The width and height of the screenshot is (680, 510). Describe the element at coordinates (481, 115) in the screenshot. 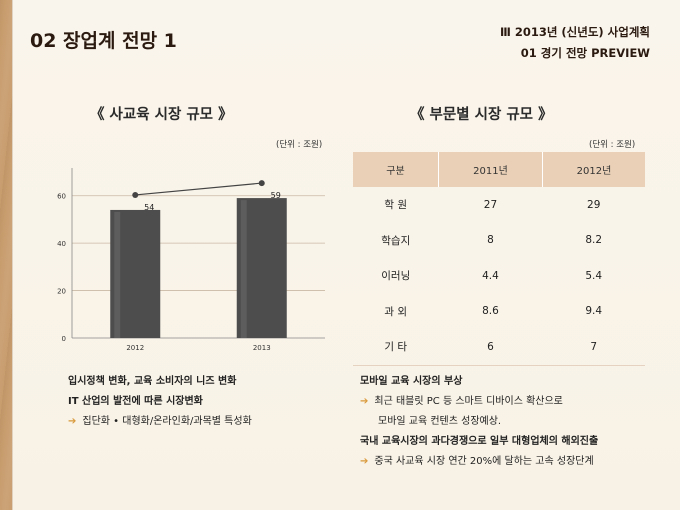

I see `right-section-title: 《 부문별 시장 규모 》` at that location.